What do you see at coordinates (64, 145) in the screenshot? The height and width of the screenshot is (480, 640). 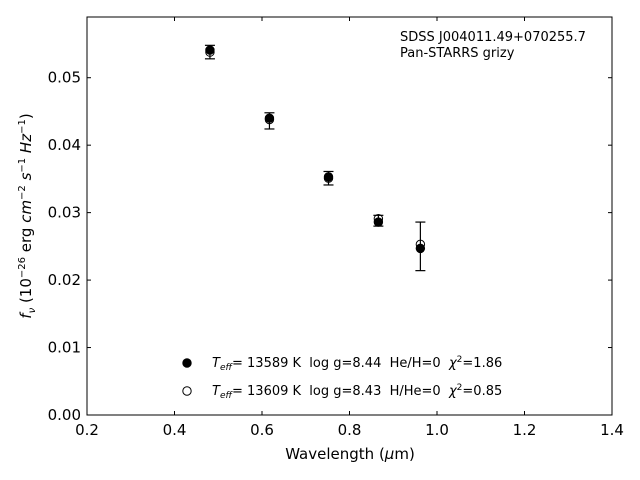 I see `y-tick-label: 0.04` at bounding box center [64, 145].